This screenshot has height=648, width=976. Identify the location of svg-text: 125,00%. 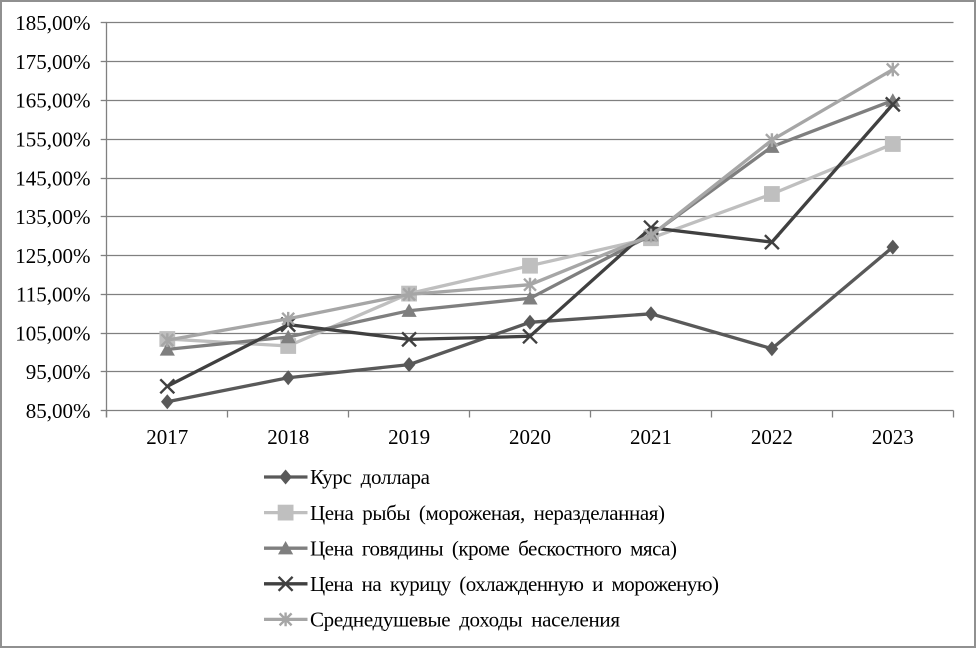
(52, 256).